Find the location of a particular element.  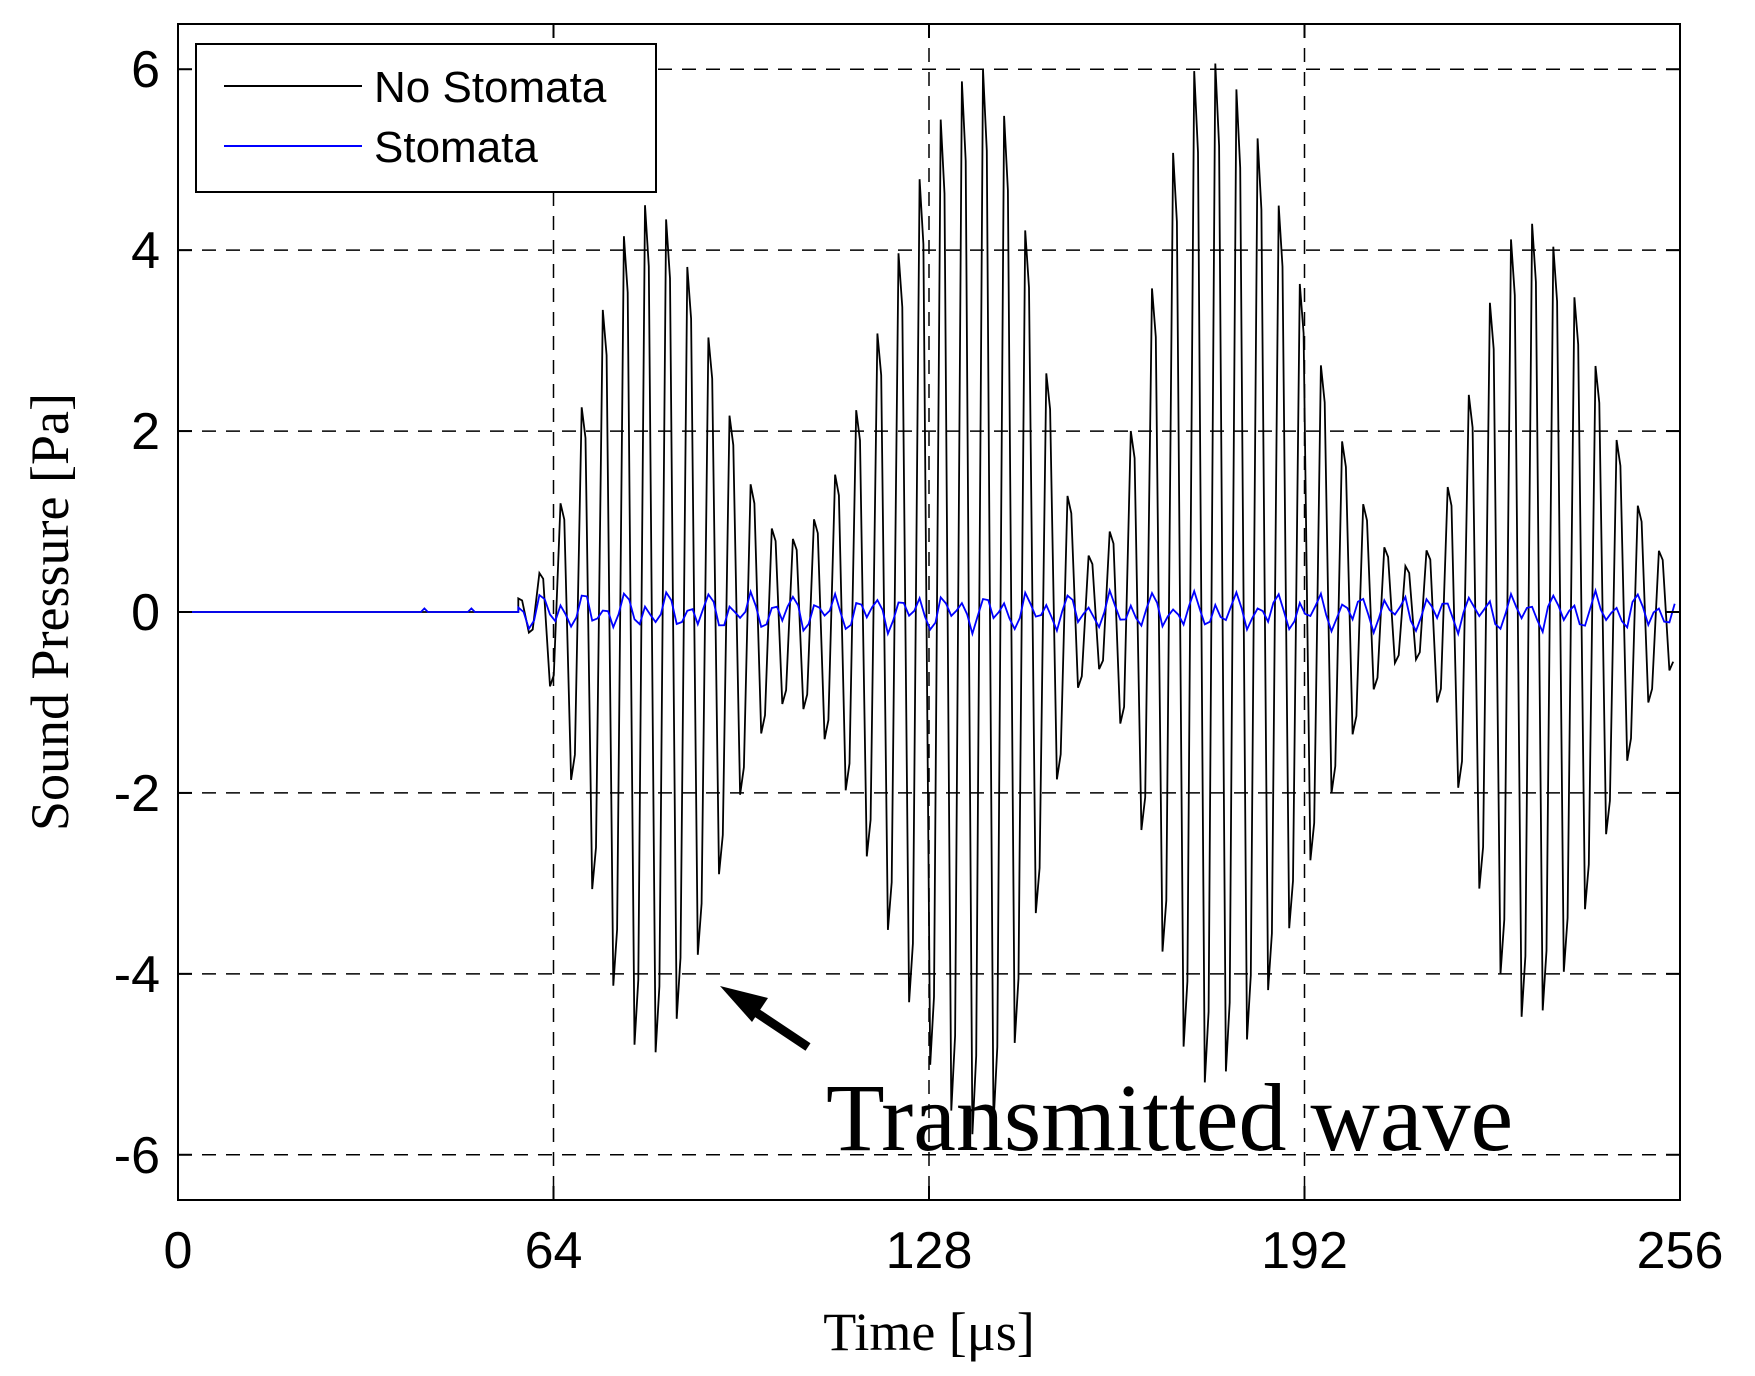

y-tick-label--6: -6 is located at coordinates (137, 1156).